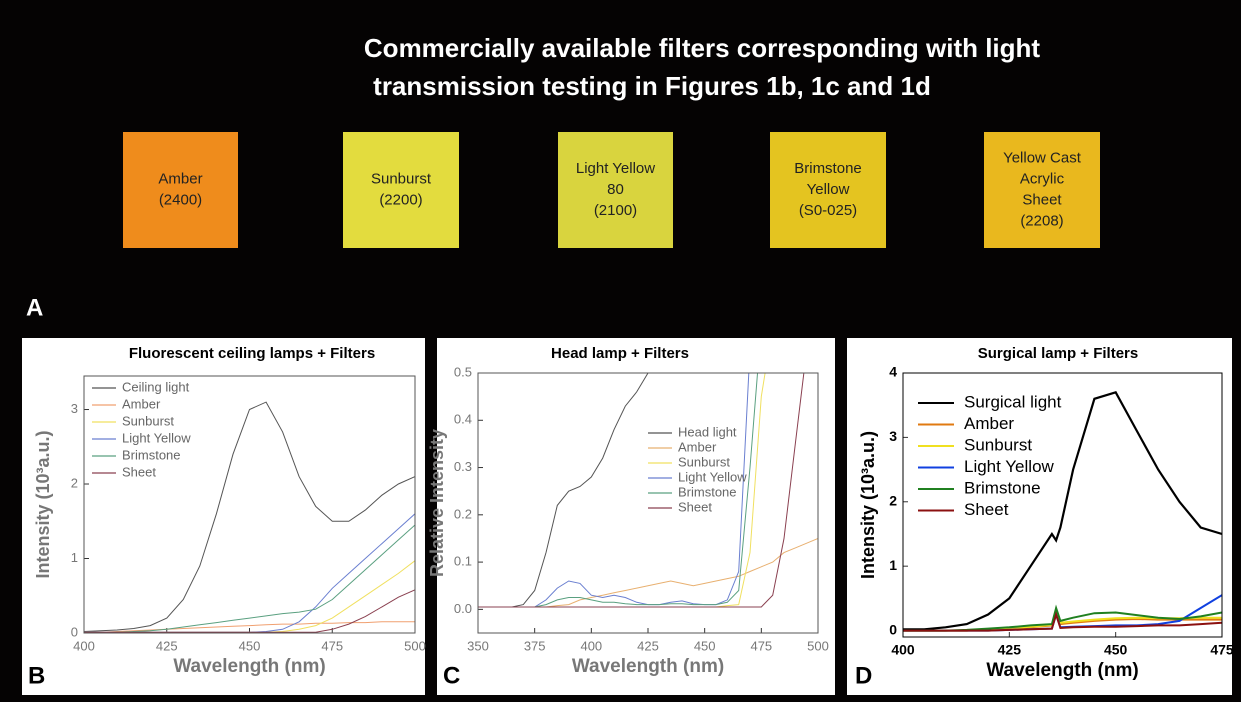 The image size is (1241, 702). I want to click on panel-label: A, so click(34, 307).